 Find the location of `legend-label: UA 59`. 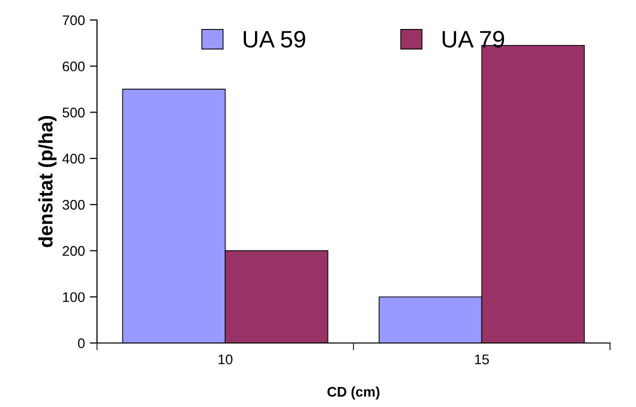

legend-label: UA 59 is located at coordinates (275, 39).